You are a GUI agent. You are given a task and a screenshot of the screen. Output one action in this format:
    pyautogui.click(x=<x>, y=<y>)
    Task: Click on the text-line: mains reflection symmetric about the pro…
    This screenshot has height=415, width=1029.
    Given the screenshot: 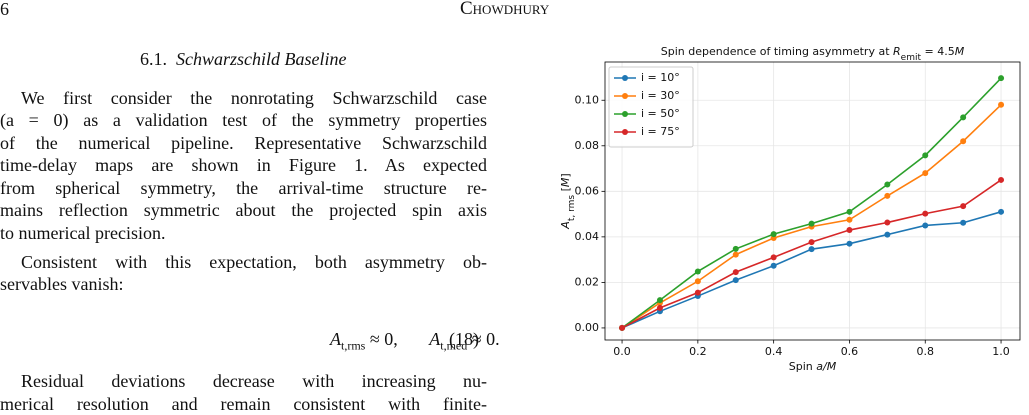 What is the action you would take?
    pyautogui.click(x=243, y=210)
    